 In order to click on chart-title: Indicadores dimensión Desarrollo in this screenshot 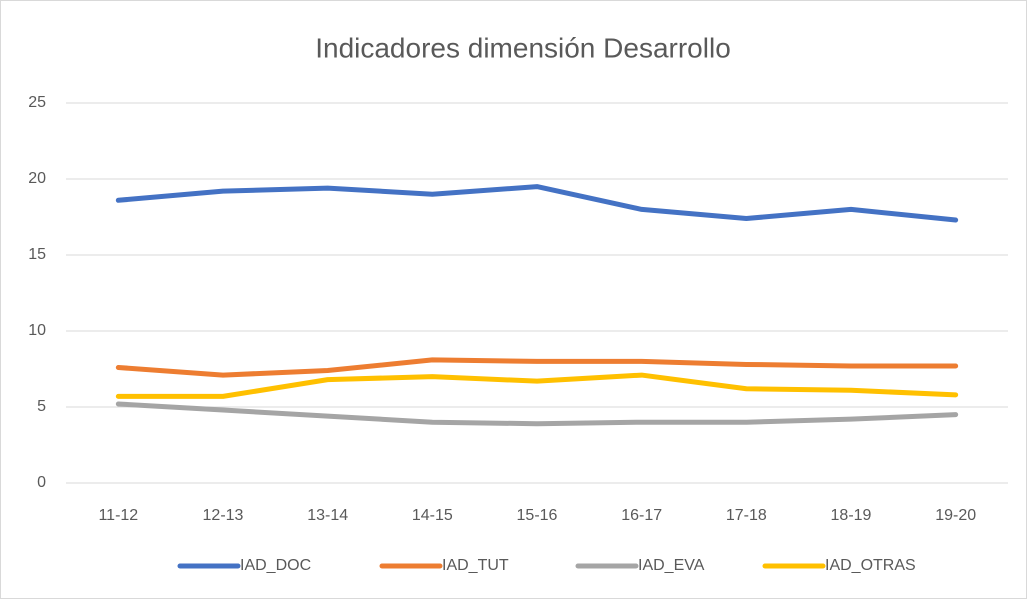, I will do `click(523, 47)`.